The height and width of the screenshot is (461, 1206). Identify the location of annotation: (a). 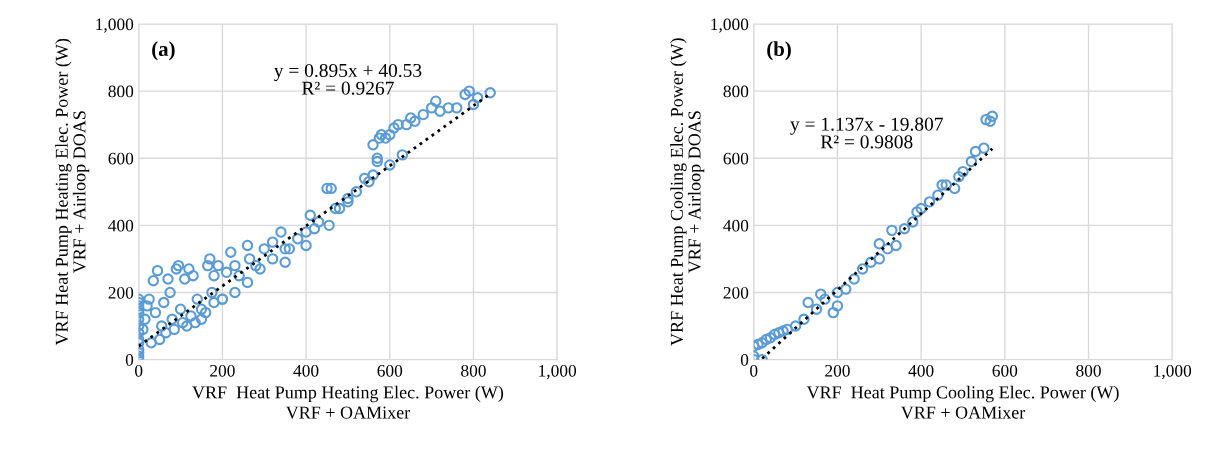
(163, 51).